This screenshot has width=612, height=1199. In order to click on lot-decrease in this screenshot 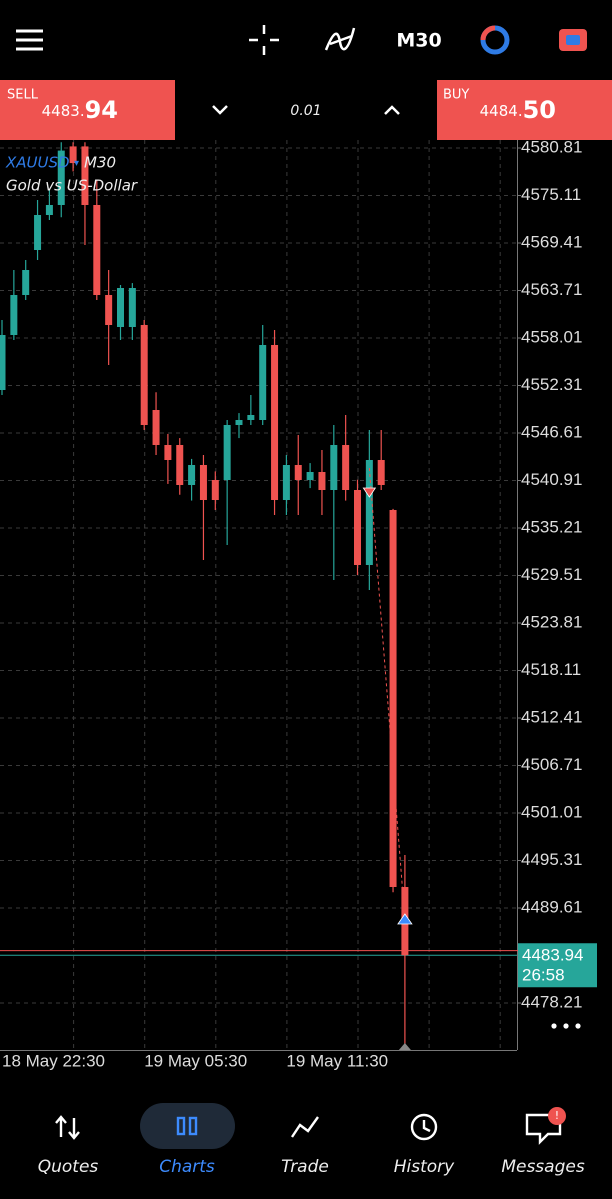, I will do `click(220, 110)`.